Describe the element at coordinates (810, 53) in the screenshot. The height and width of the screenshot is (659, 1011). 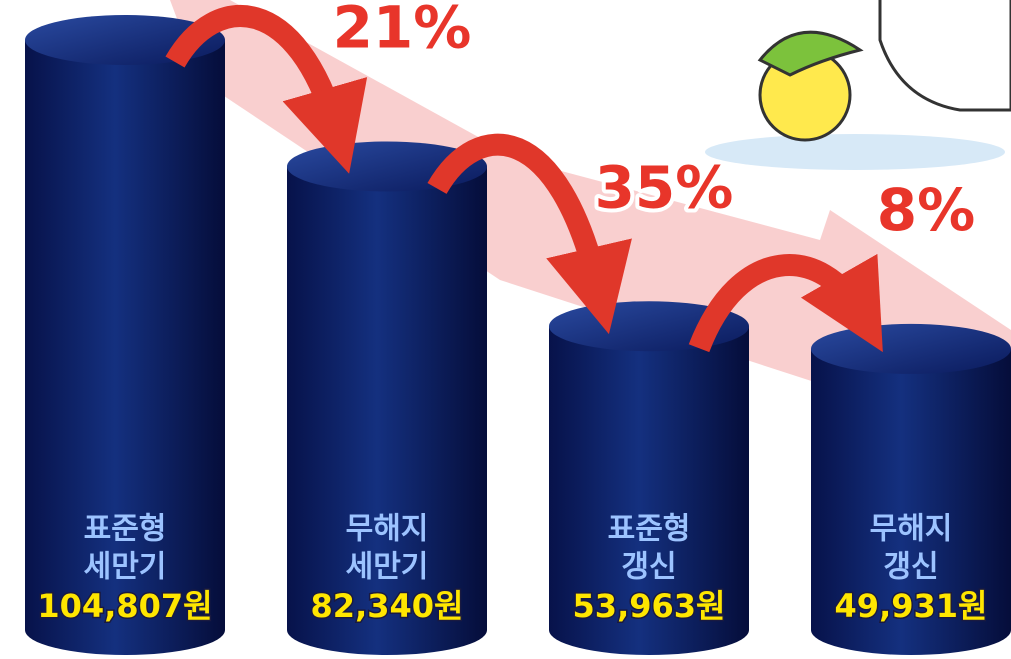
I see `mascot-leaf` at that location.